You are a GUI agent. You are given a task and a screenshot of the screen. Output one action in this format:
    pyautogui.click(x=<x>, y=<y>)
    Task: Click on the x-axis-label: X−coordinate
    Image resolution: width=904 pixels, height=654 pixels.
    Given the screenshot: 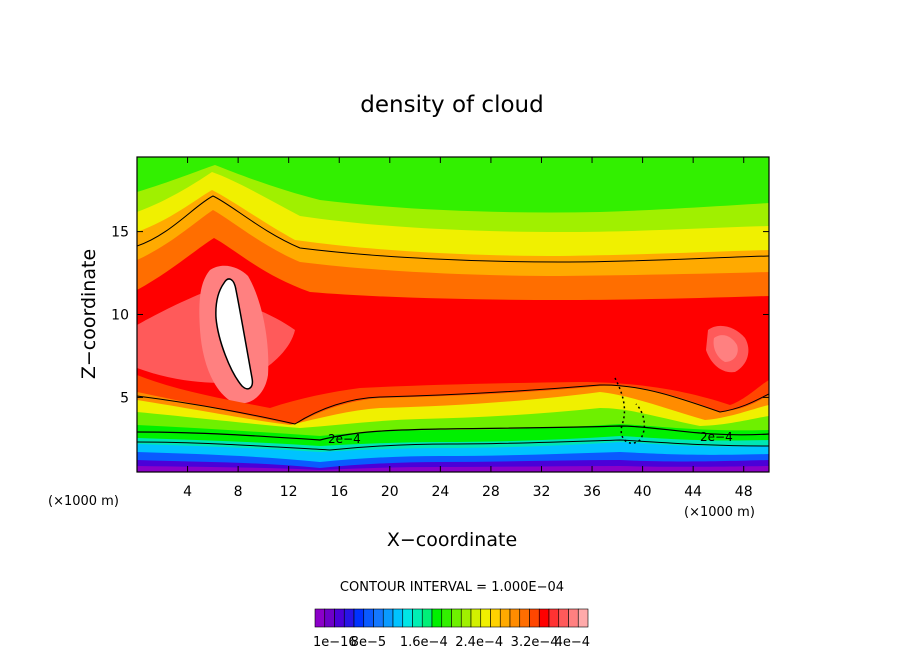 What is the action you would take?
    pyautogui.click(x=452, y=540)
    